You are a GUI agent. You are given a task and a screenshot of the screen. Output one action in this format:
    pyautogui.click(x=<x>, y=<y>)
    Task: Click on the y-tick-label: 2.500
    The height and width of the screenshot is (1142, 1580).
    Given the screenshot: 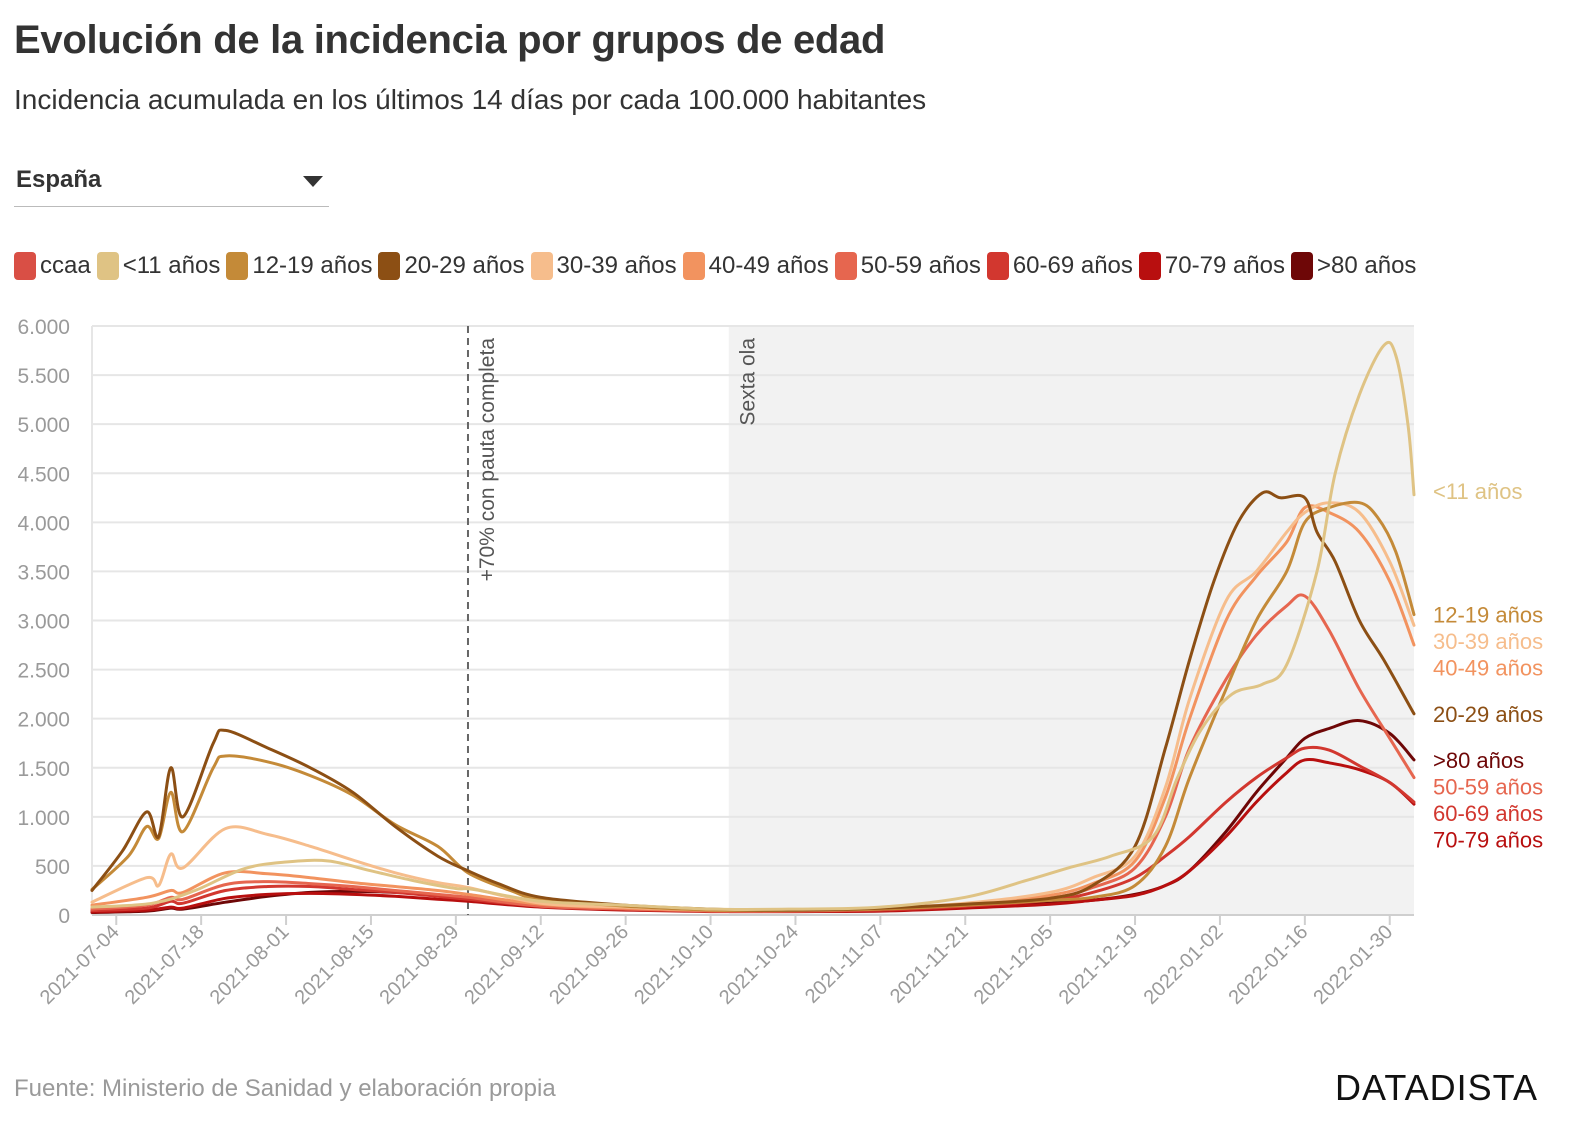 What is the action you would take?
    pyautogui.click(x=43, y=671)
    